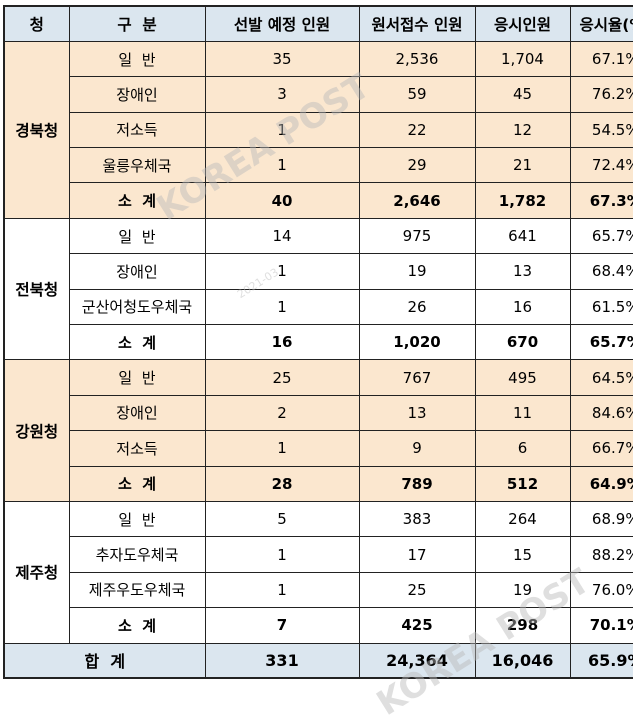  Describe the element at coordinates (601, 519) in the screenshot. I see `rate-cell: 68.9%` at that location.